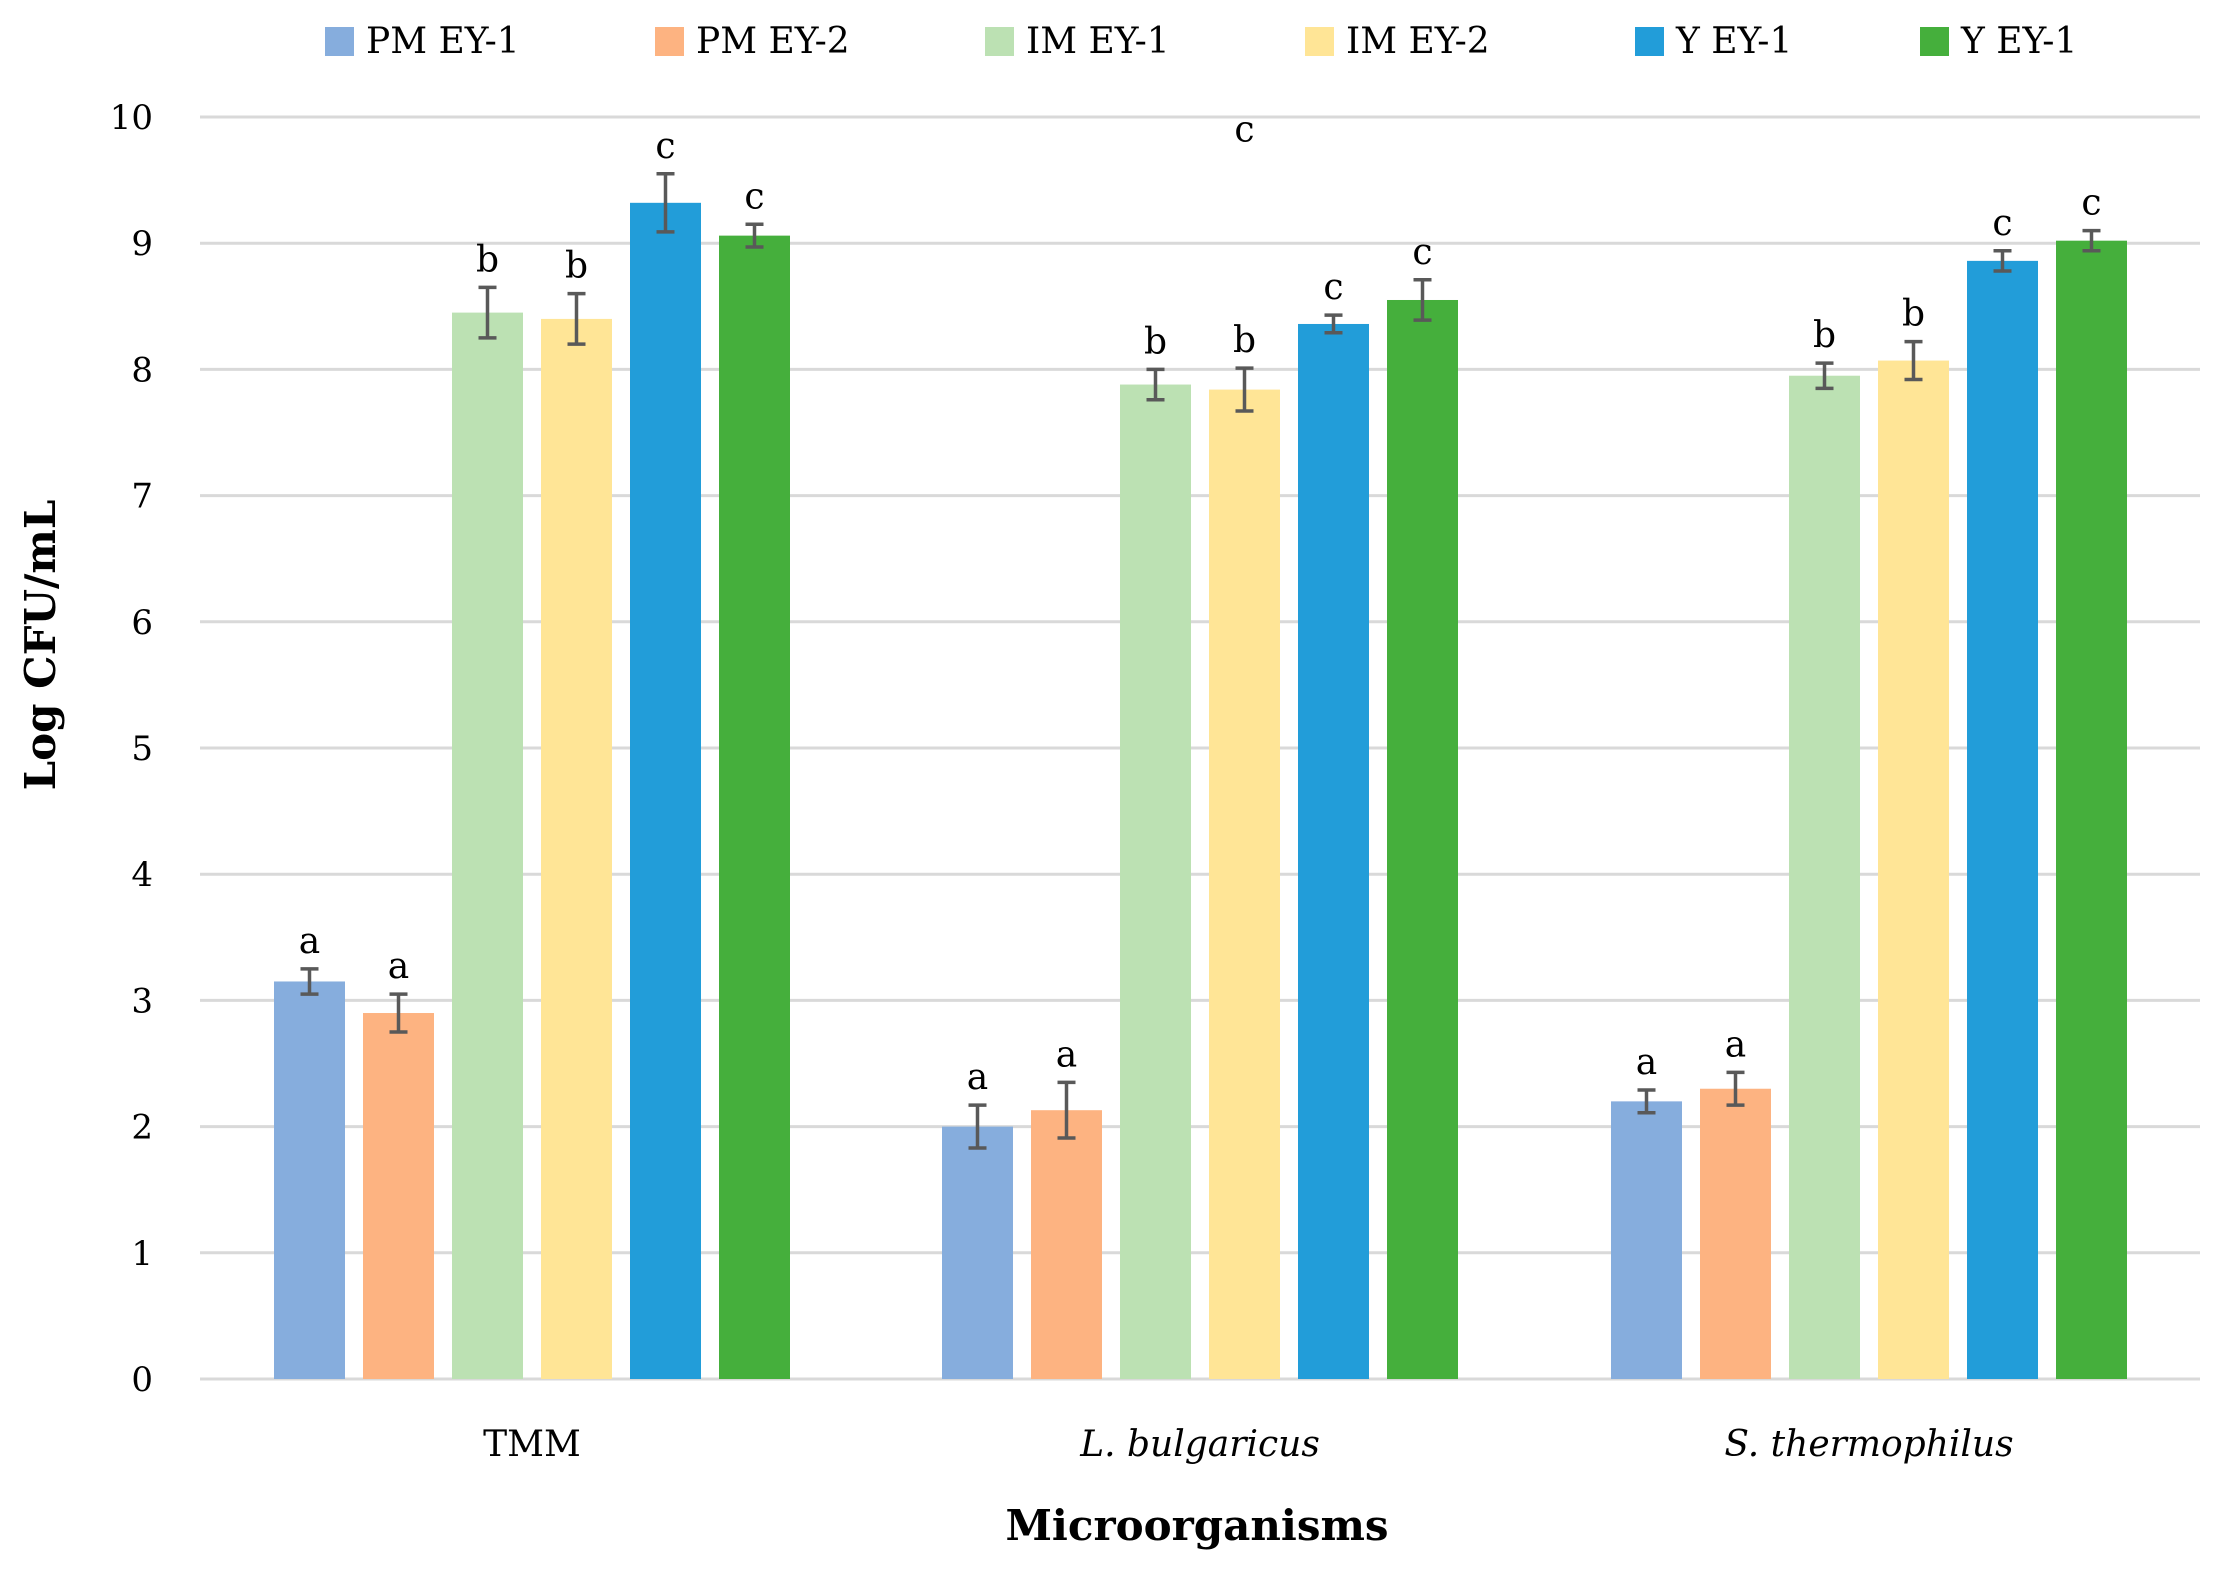 This screenshot has width=2221, height=1576. I want to click on y-tick-label-9: 9, so click(142, 244).